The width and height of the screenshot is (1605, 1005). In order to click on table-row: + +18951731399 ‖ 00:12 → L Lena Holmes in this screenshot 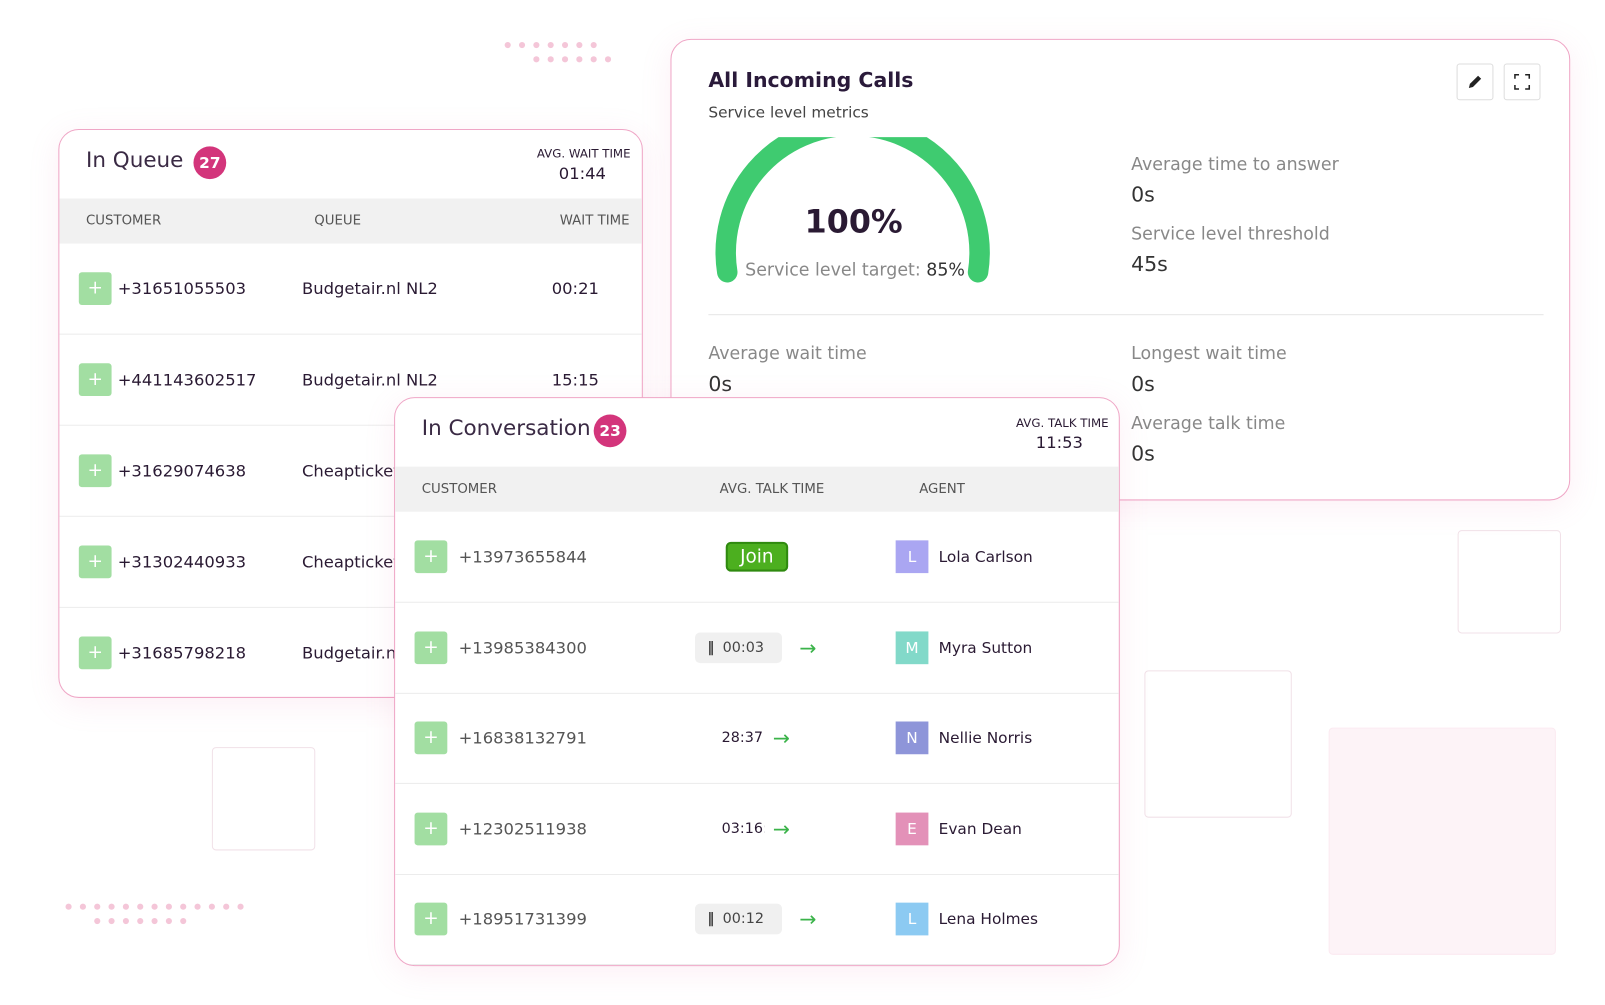, I will do `click(757, 920)`.